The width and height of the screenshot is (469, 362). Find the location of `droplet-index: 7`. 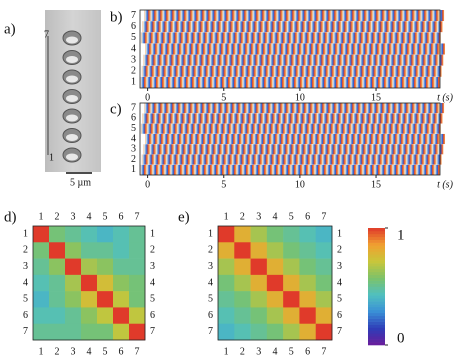

droplet-index: 7 is located at coordinates (46, 34).